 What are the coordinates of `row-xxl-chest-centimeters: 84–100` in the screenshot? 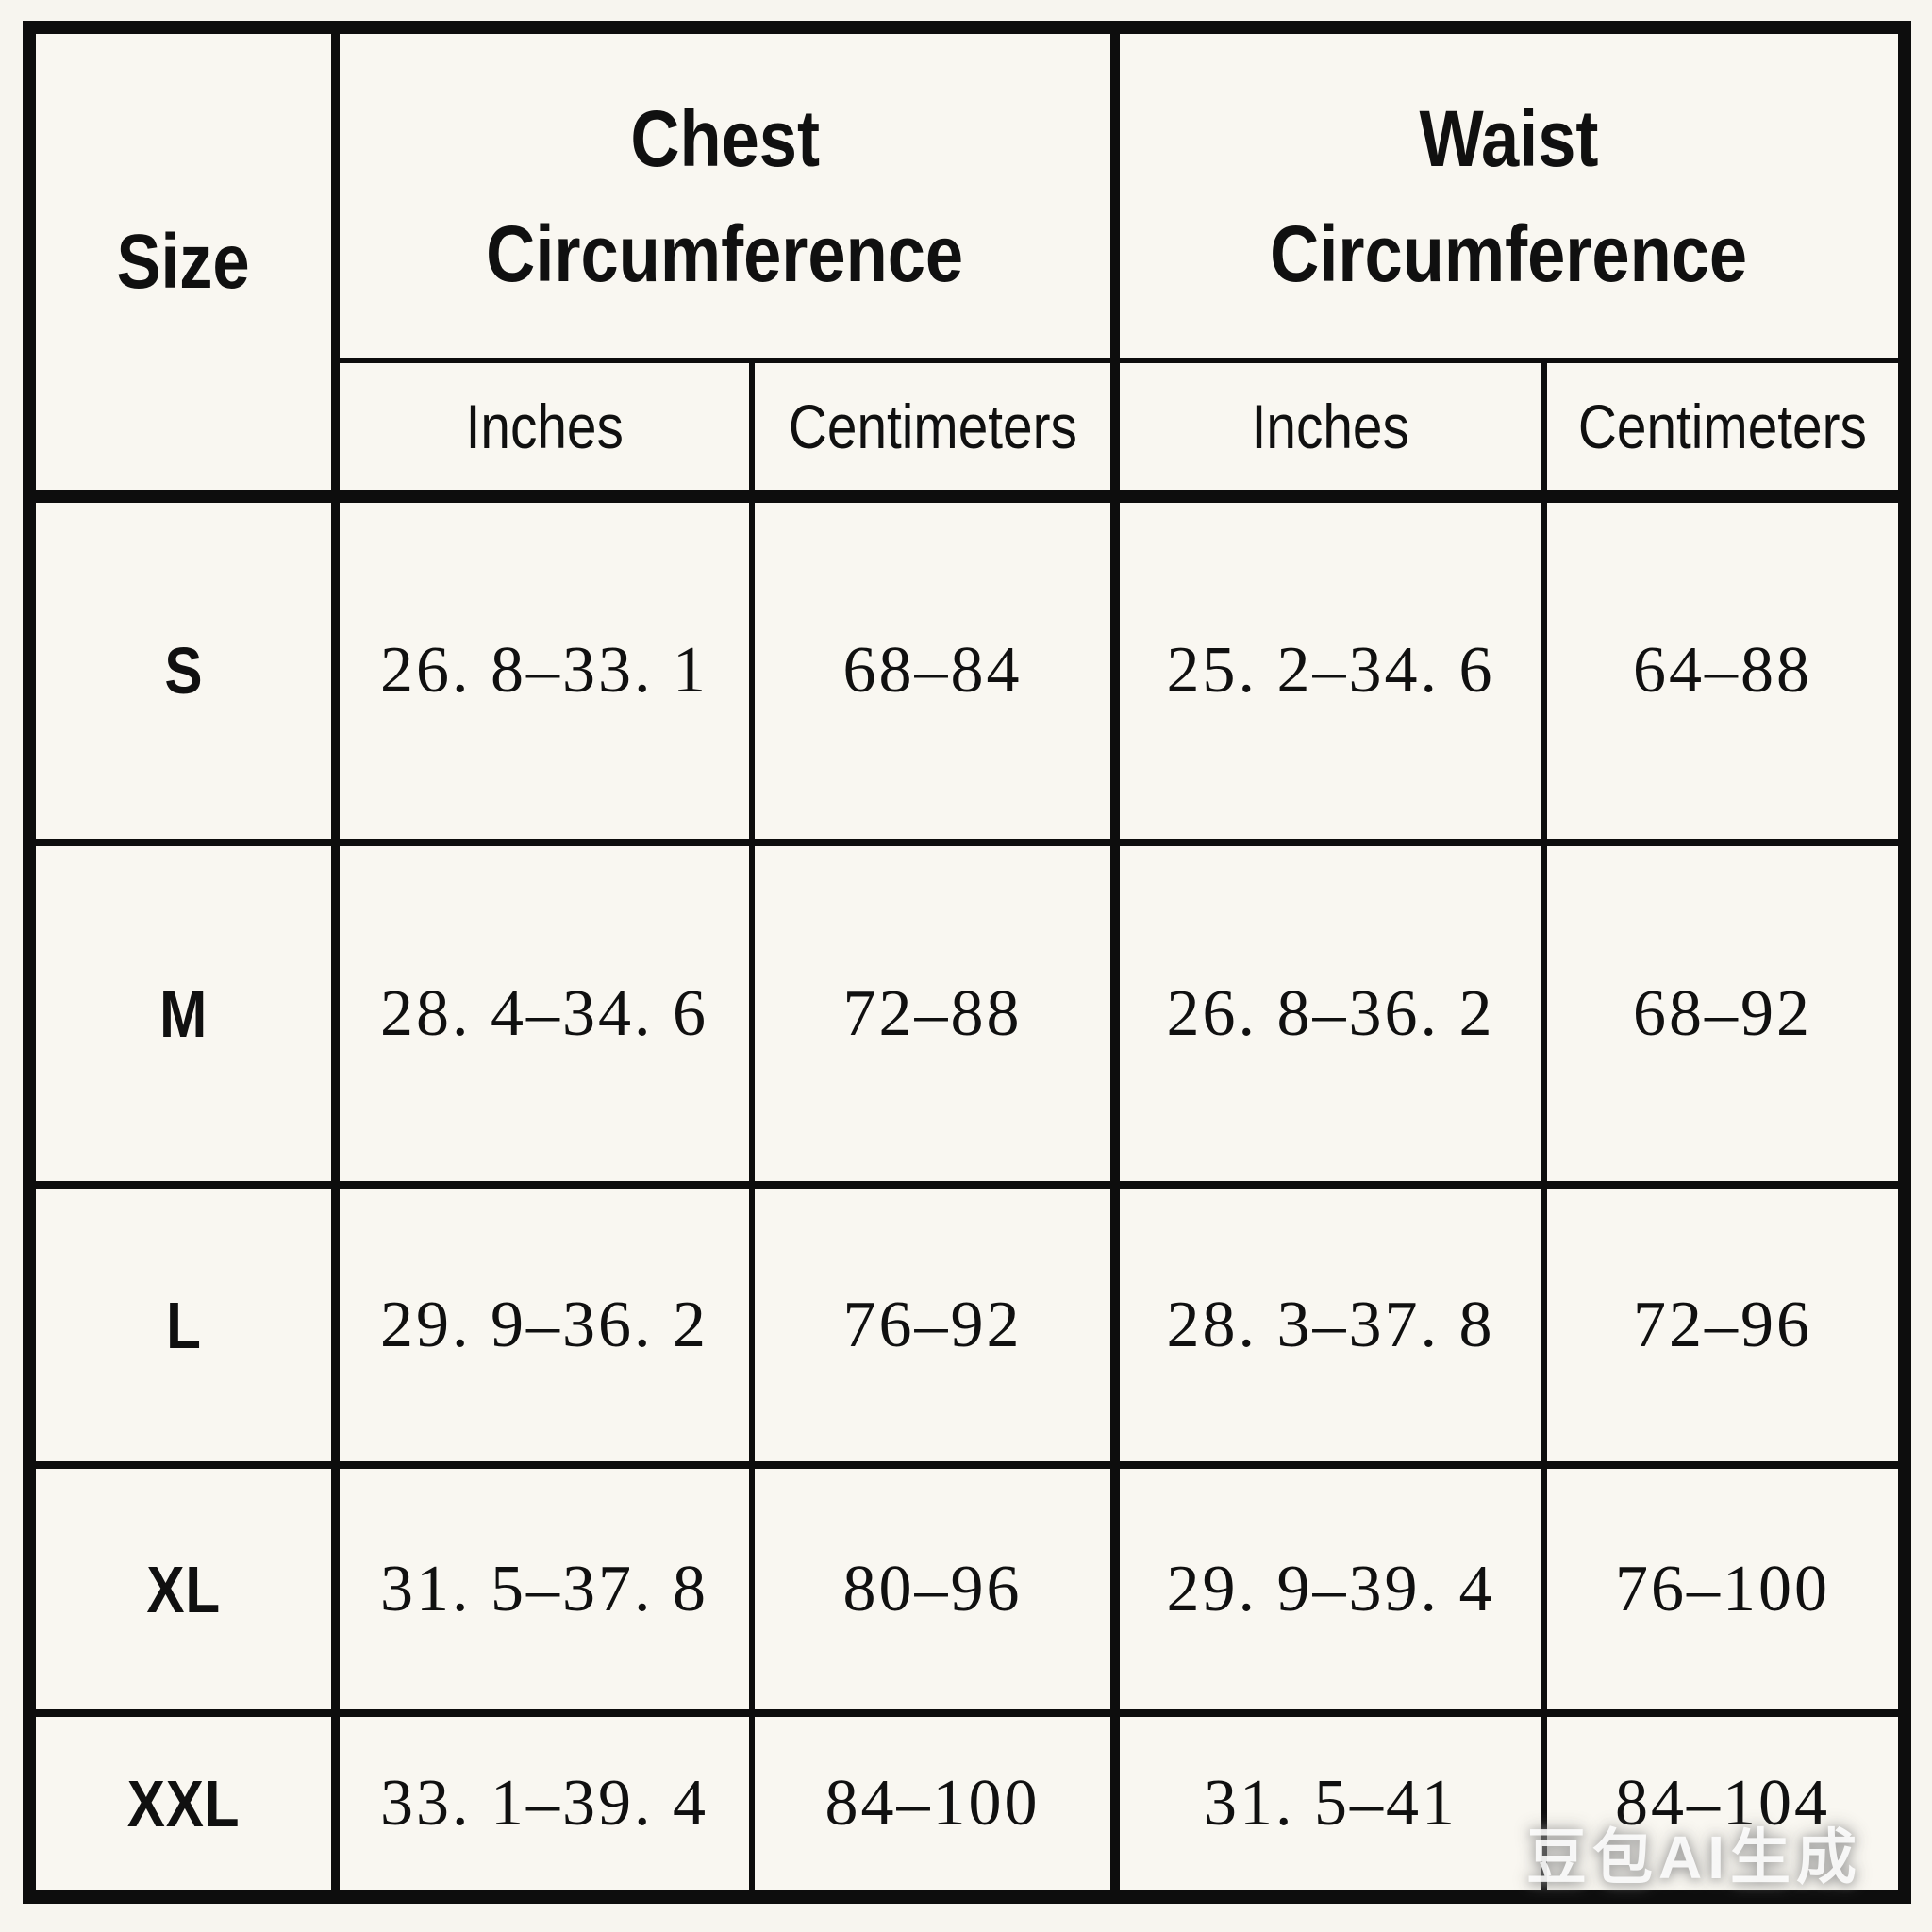 It's located at (937, 1804).